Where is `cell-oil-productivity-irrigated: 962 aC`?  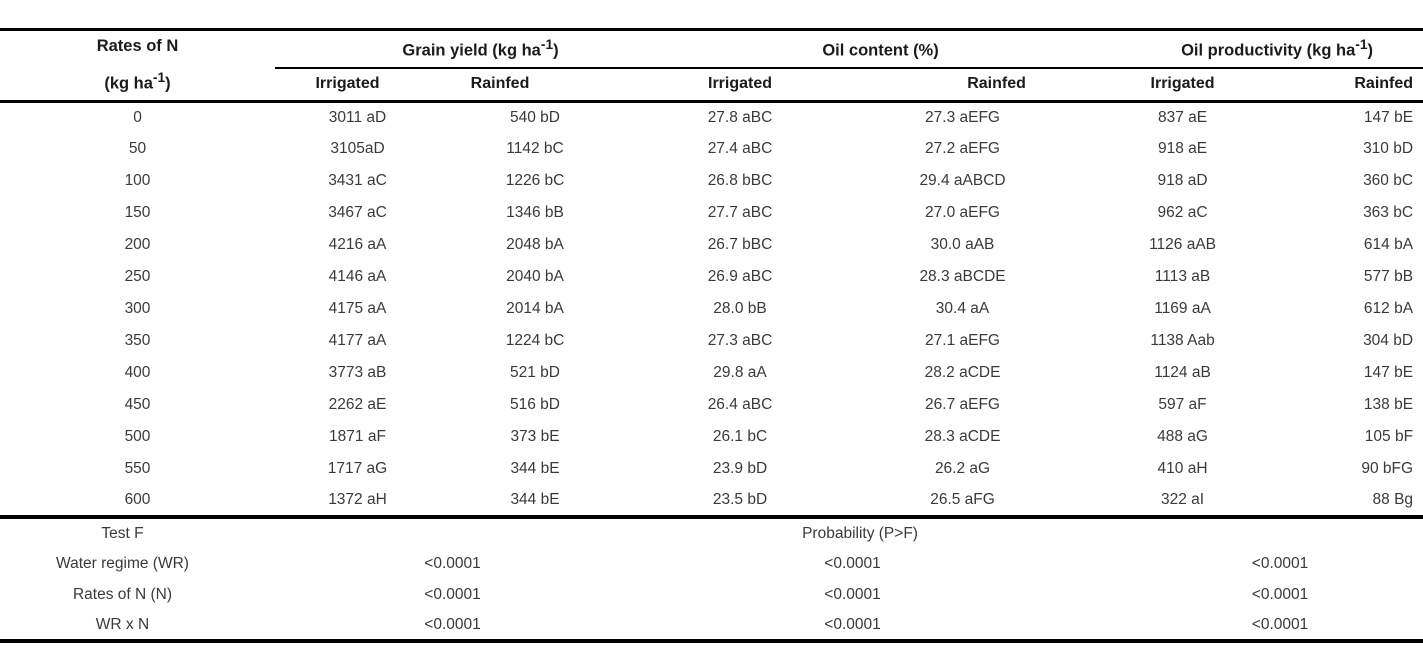 cell-oil-productivity-irrigated: 962 aC is located at coordinates (1182, 212).